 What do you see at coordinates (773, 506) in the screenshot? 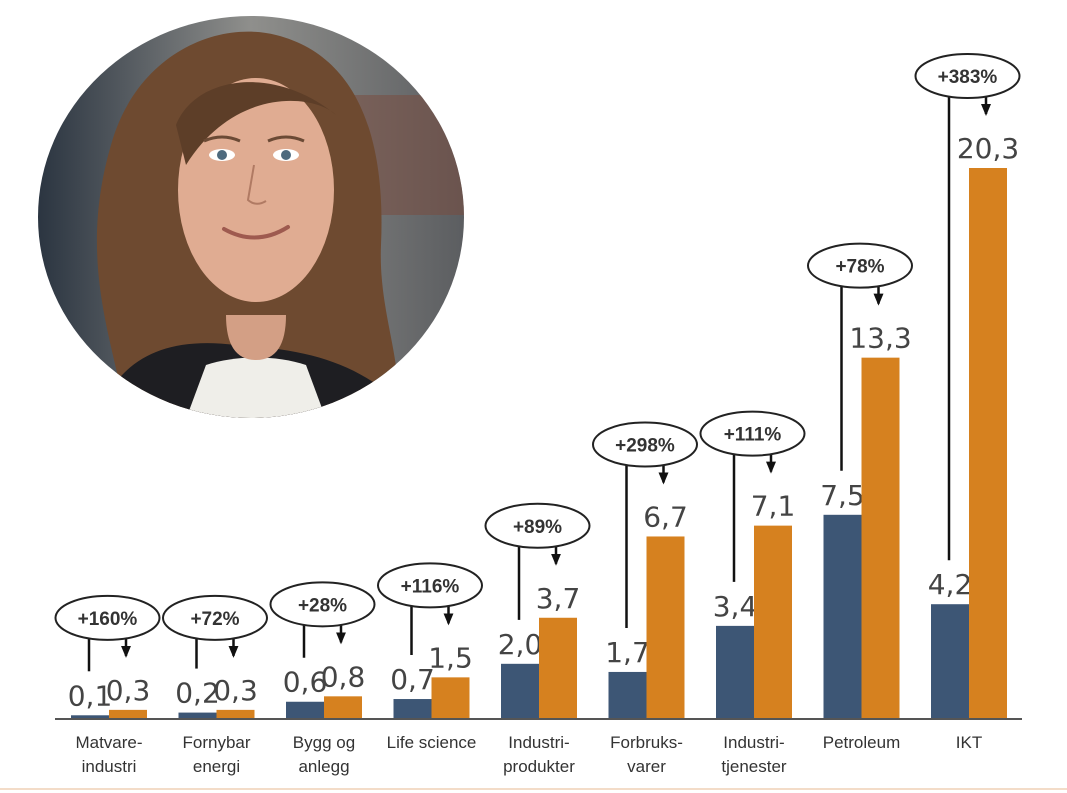
I see `value-label: 7,1` at bounding box center [773, 506].